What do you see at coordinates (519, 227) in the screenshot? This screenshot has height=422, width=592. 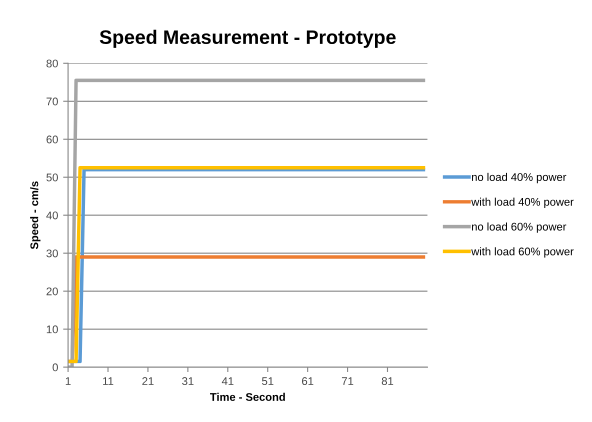 I see `legend-label: no load 60% power` at bounding box center [519, 227].